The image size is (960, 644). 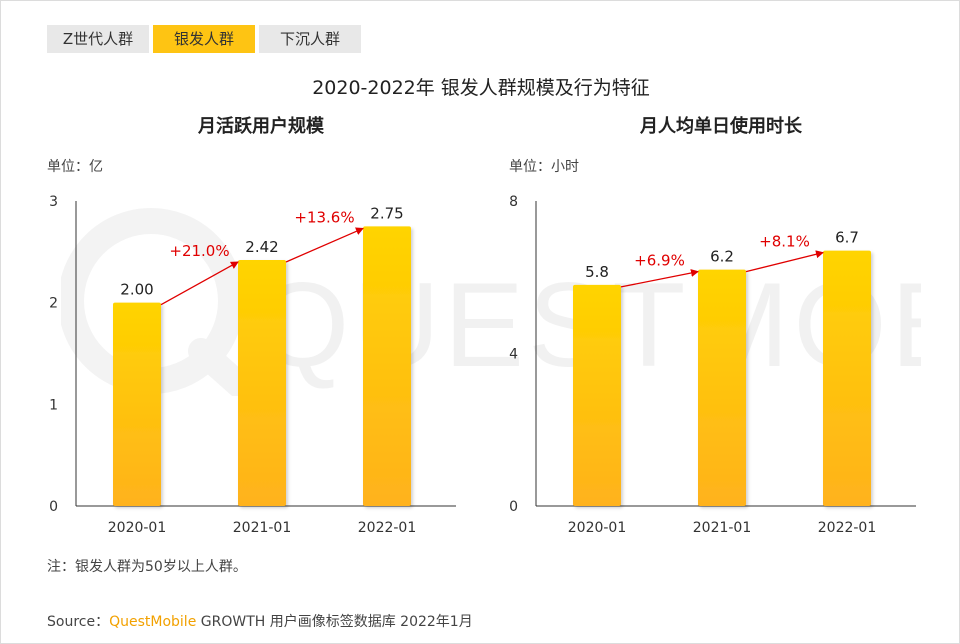 I want to click on source-prefix: Source：, so click(x=78, y=622).